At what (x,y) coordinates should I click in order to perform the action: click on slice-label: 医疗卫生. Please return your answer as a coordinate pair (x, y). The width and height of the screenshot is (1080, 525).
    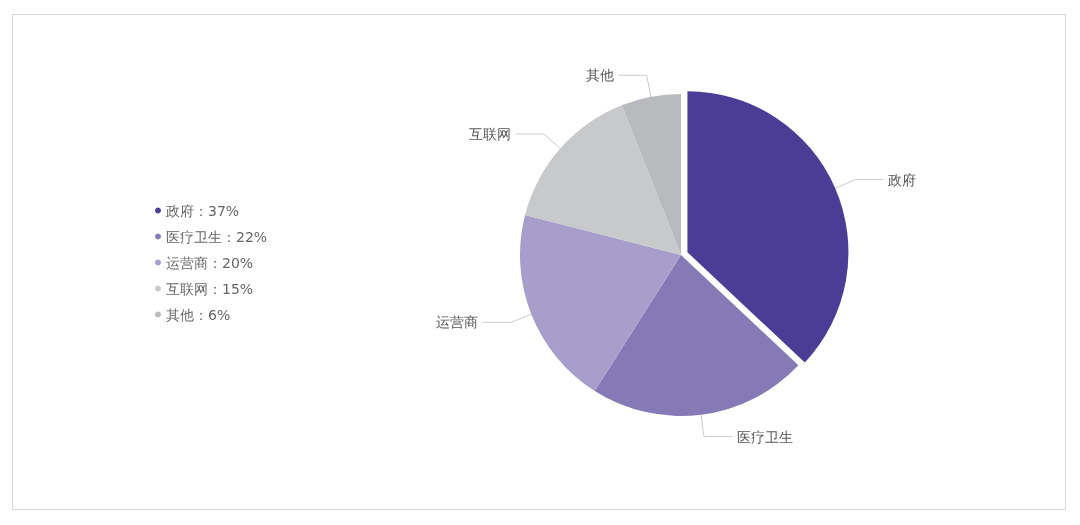
    Looking at the image, I should click on (764, 436).